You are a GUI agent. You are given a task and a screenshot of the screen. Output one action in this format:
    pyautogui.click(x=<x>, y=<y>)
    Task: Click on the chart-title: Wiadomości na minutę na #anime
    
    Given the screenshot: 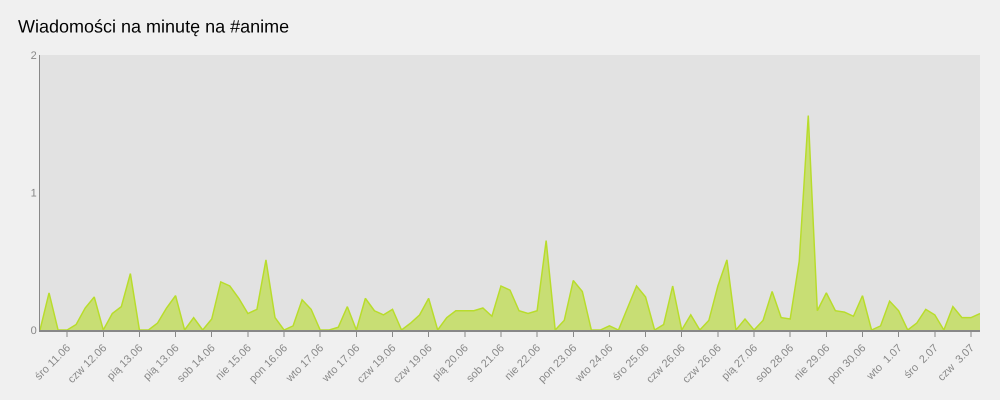 What is the action you would take?
    pyautogui.click(x=154, y=26)
    